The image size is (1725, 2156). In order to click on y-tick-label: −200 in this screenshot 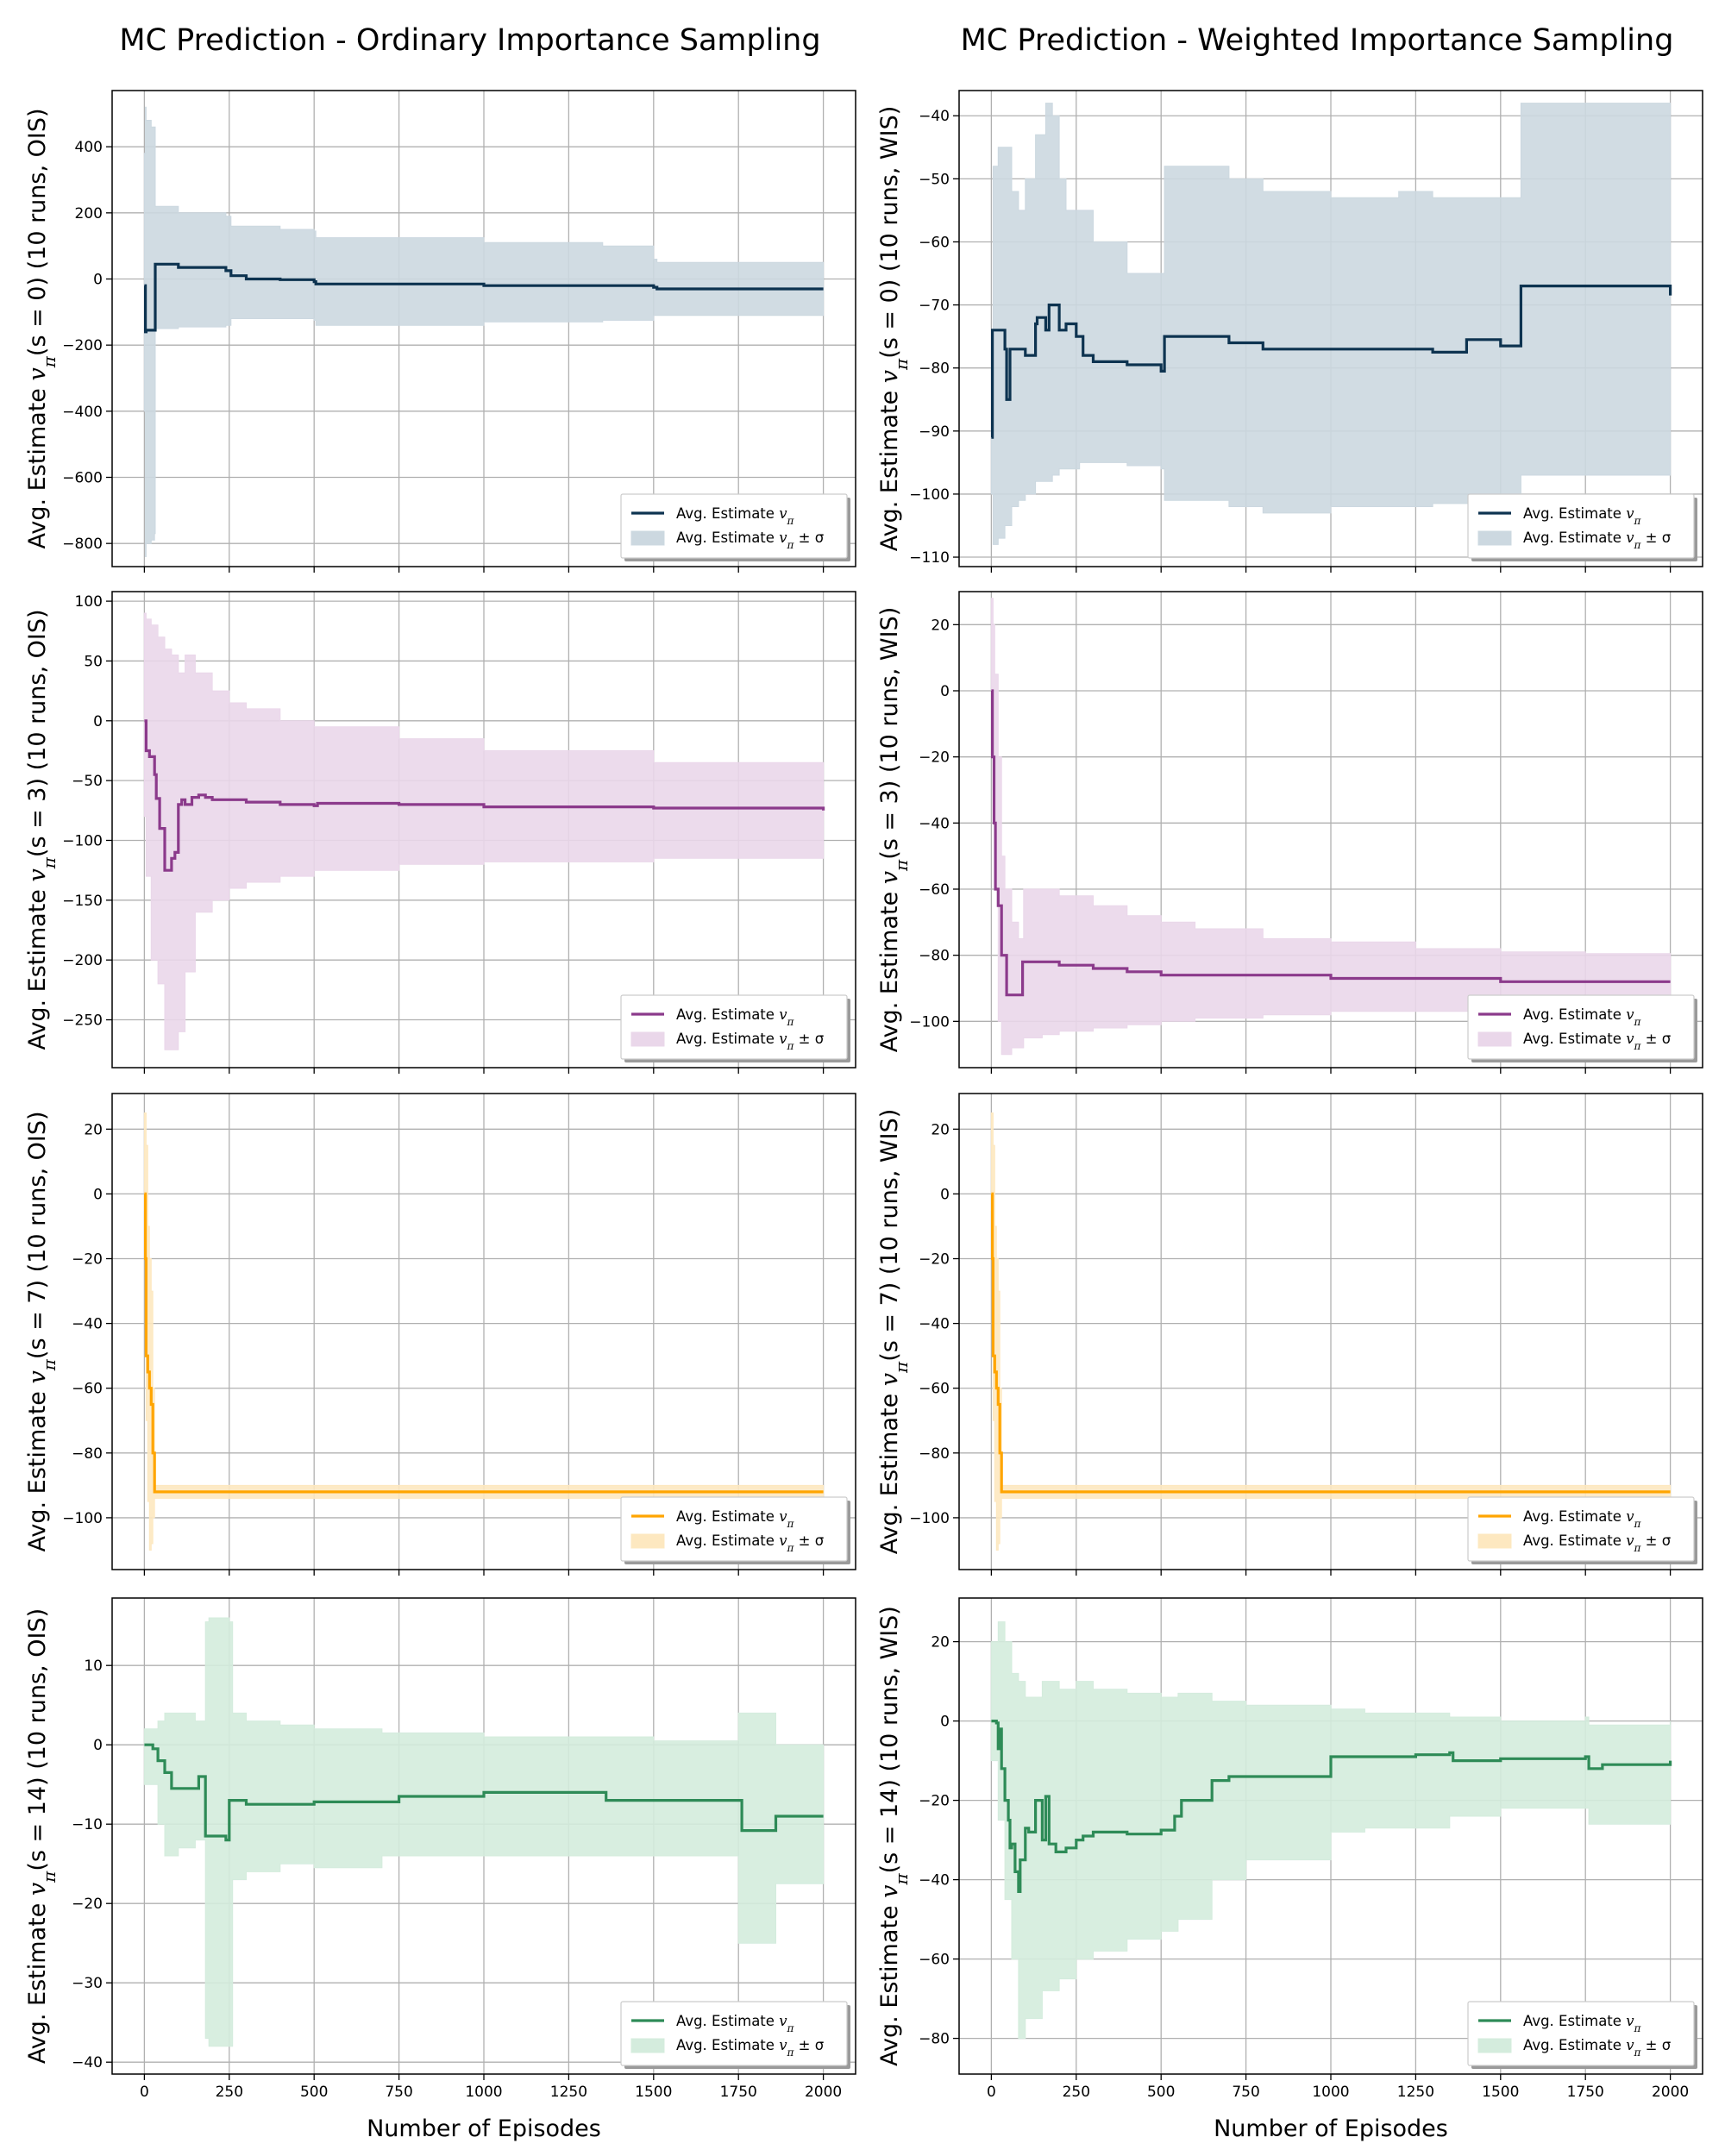, I will do `click(83, 960)`.